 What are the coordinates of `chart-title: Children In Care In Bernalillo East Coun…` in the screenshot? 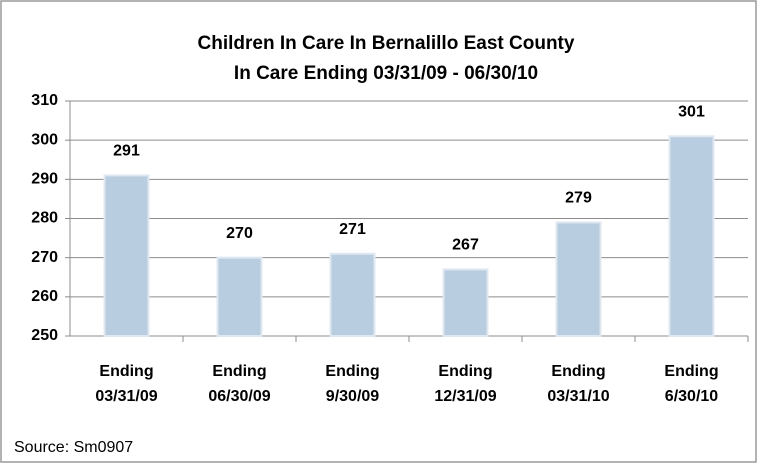 It's located at (386, 43).